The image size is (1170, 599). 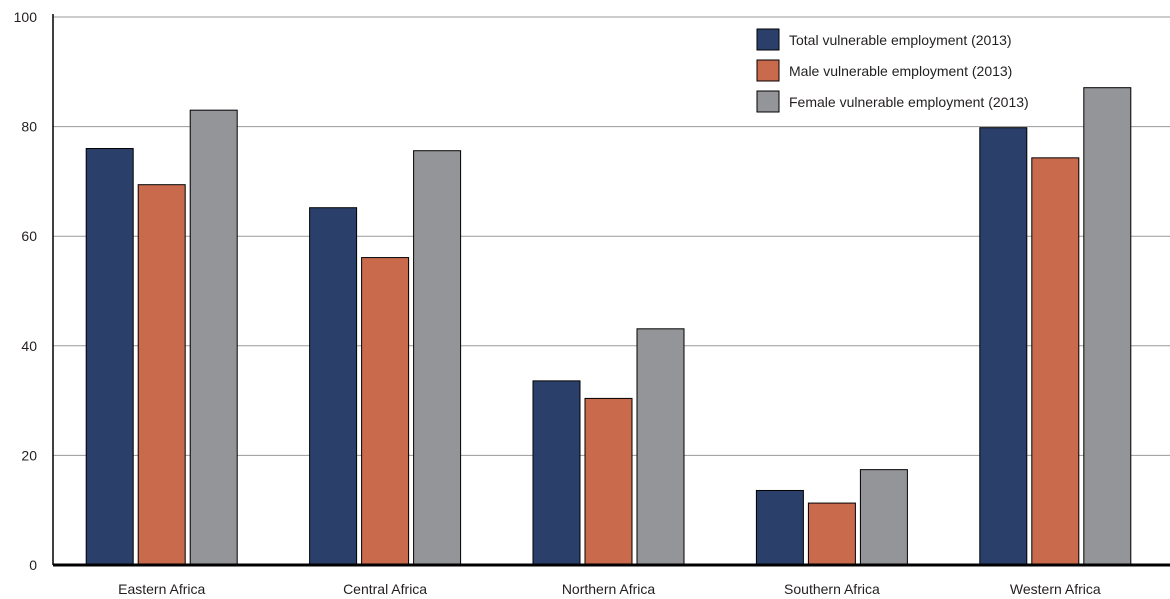 I want to click on x-category-label: Northern Africa, so click(x=609, y=589).